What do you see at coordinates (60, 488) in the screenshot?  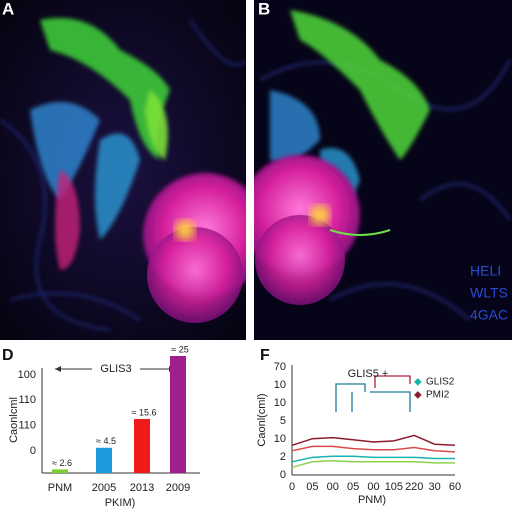 I see `x-tick-label: PNM` at bounding box center [60, 488].